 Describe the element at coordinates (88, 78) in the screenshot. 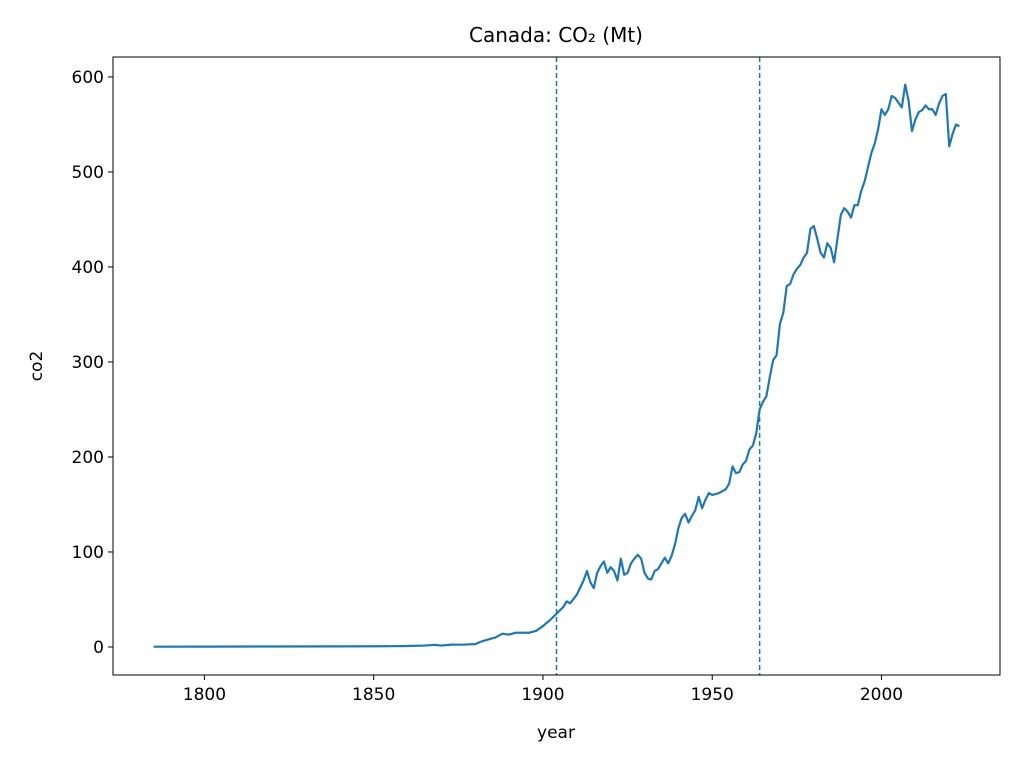

I see `y-tick-label: 600` at that location.